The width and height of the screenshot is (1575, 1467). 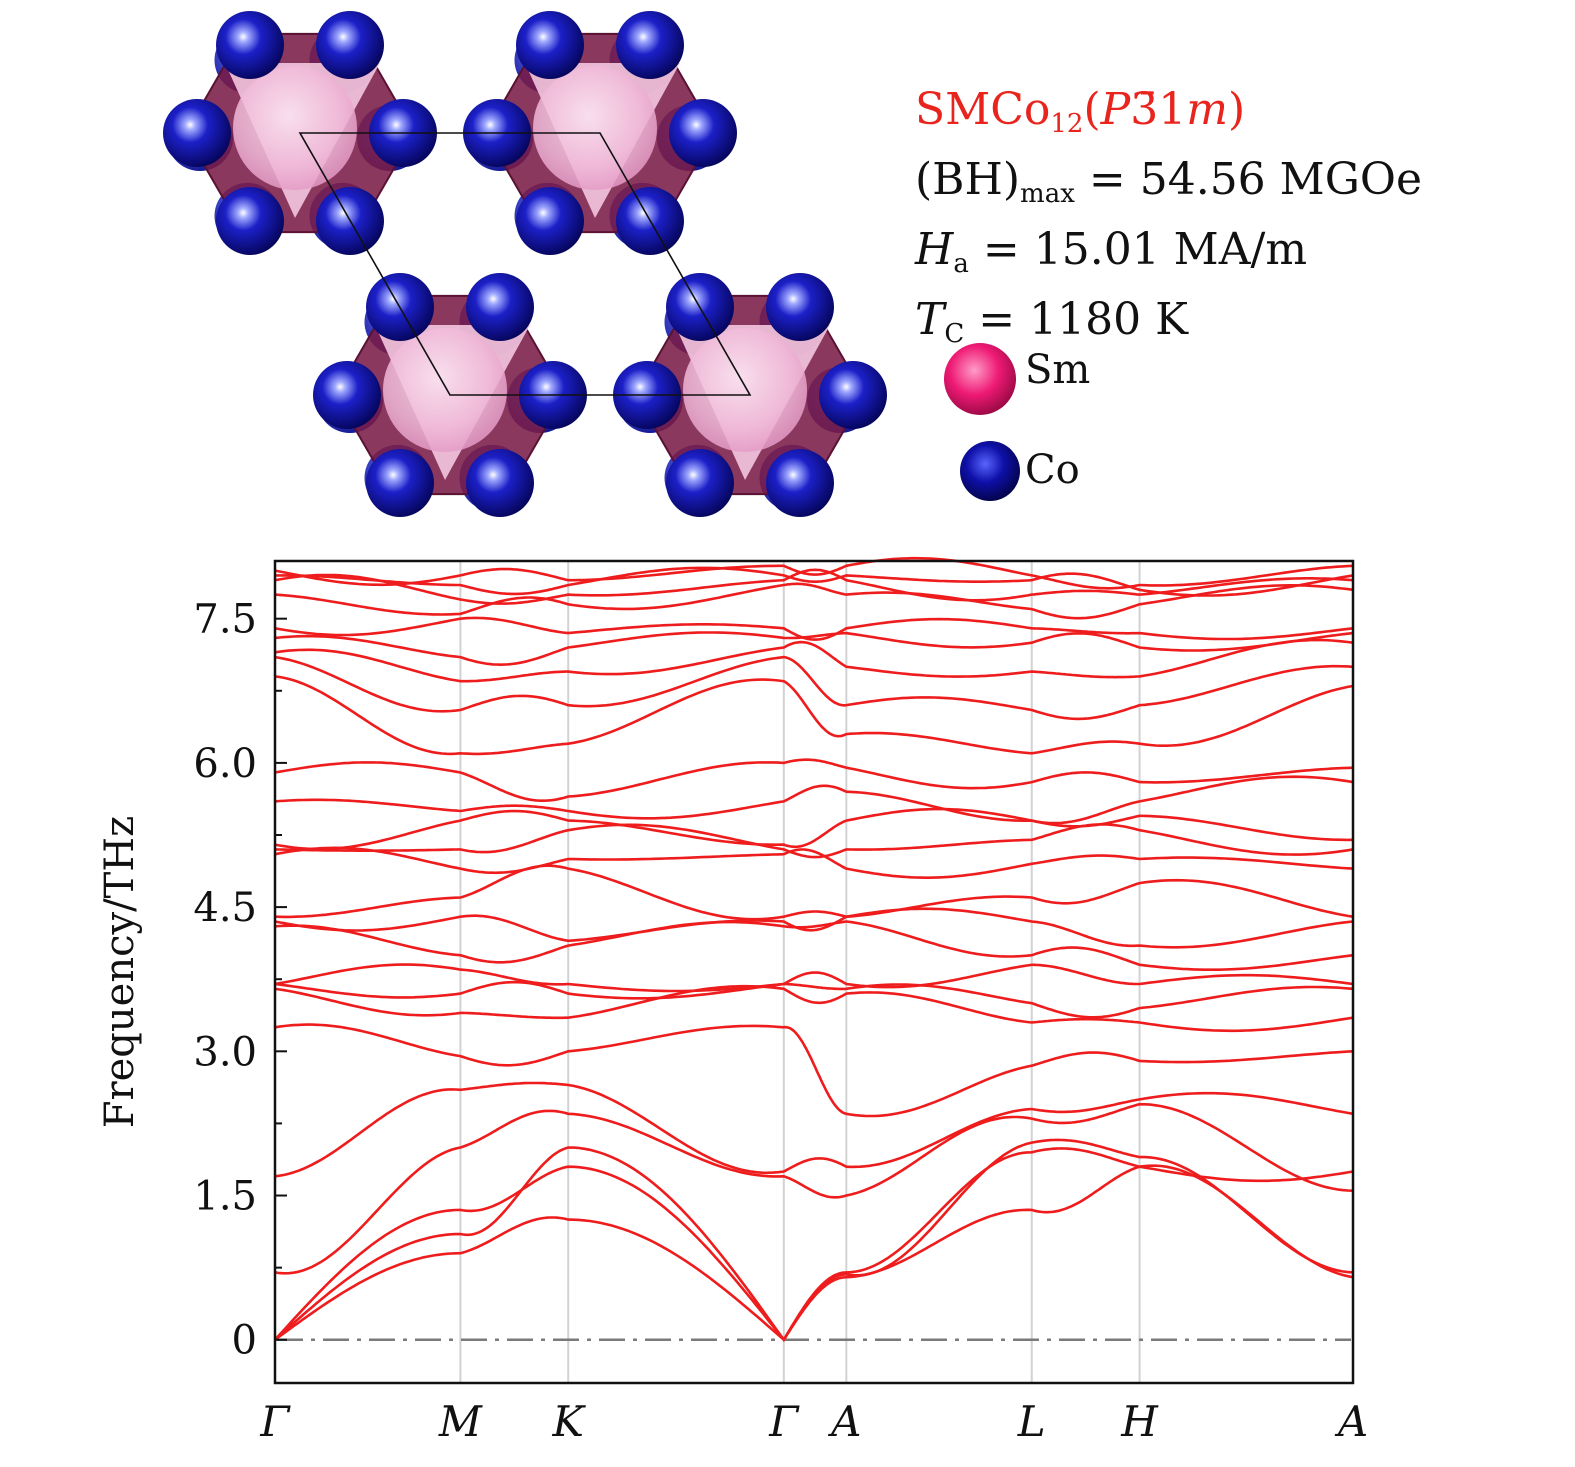 What do you see at coordinates (244, 1341) in the screenshot?
I see `y-tick-label: 0` at bounding box center [244, 1341].